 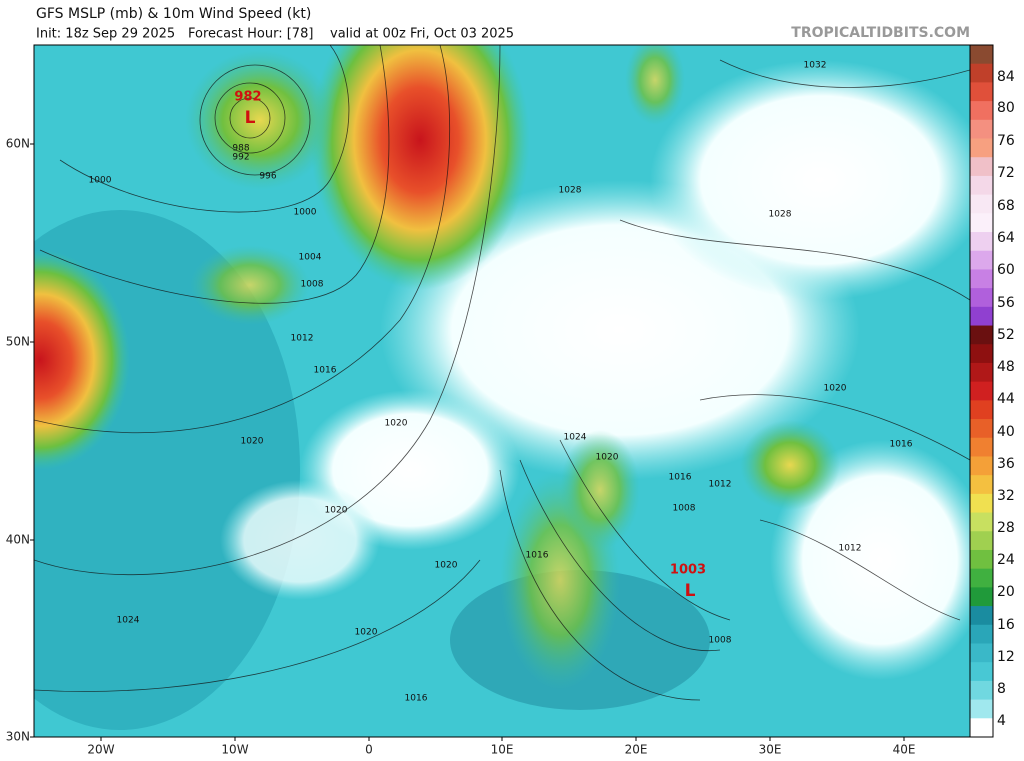 What do you see at coordinates (1006, 560) in the screenshot?
I see `colorbar-label: 24` at bounding box center [1006, 560].